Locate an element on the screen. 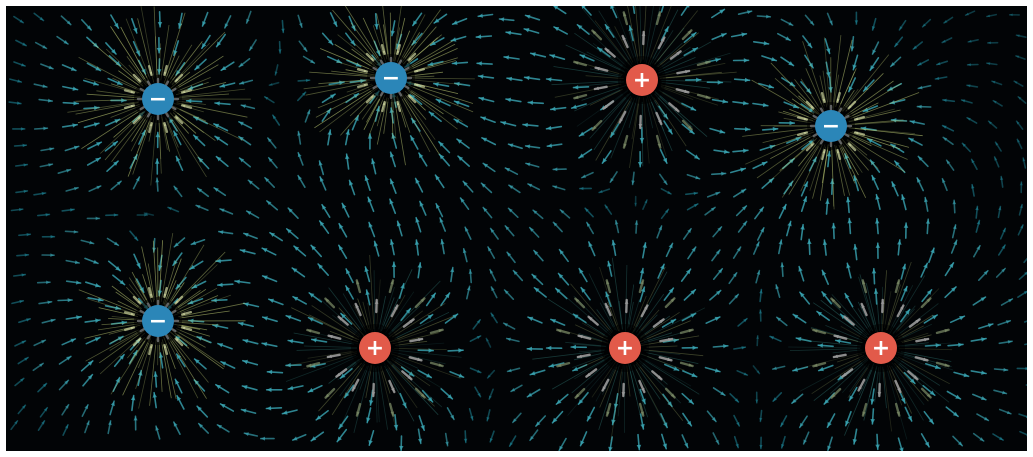 The height and width of the screenshot is (457, 1033). negative-charge: − is located at coordinates (158, 321).